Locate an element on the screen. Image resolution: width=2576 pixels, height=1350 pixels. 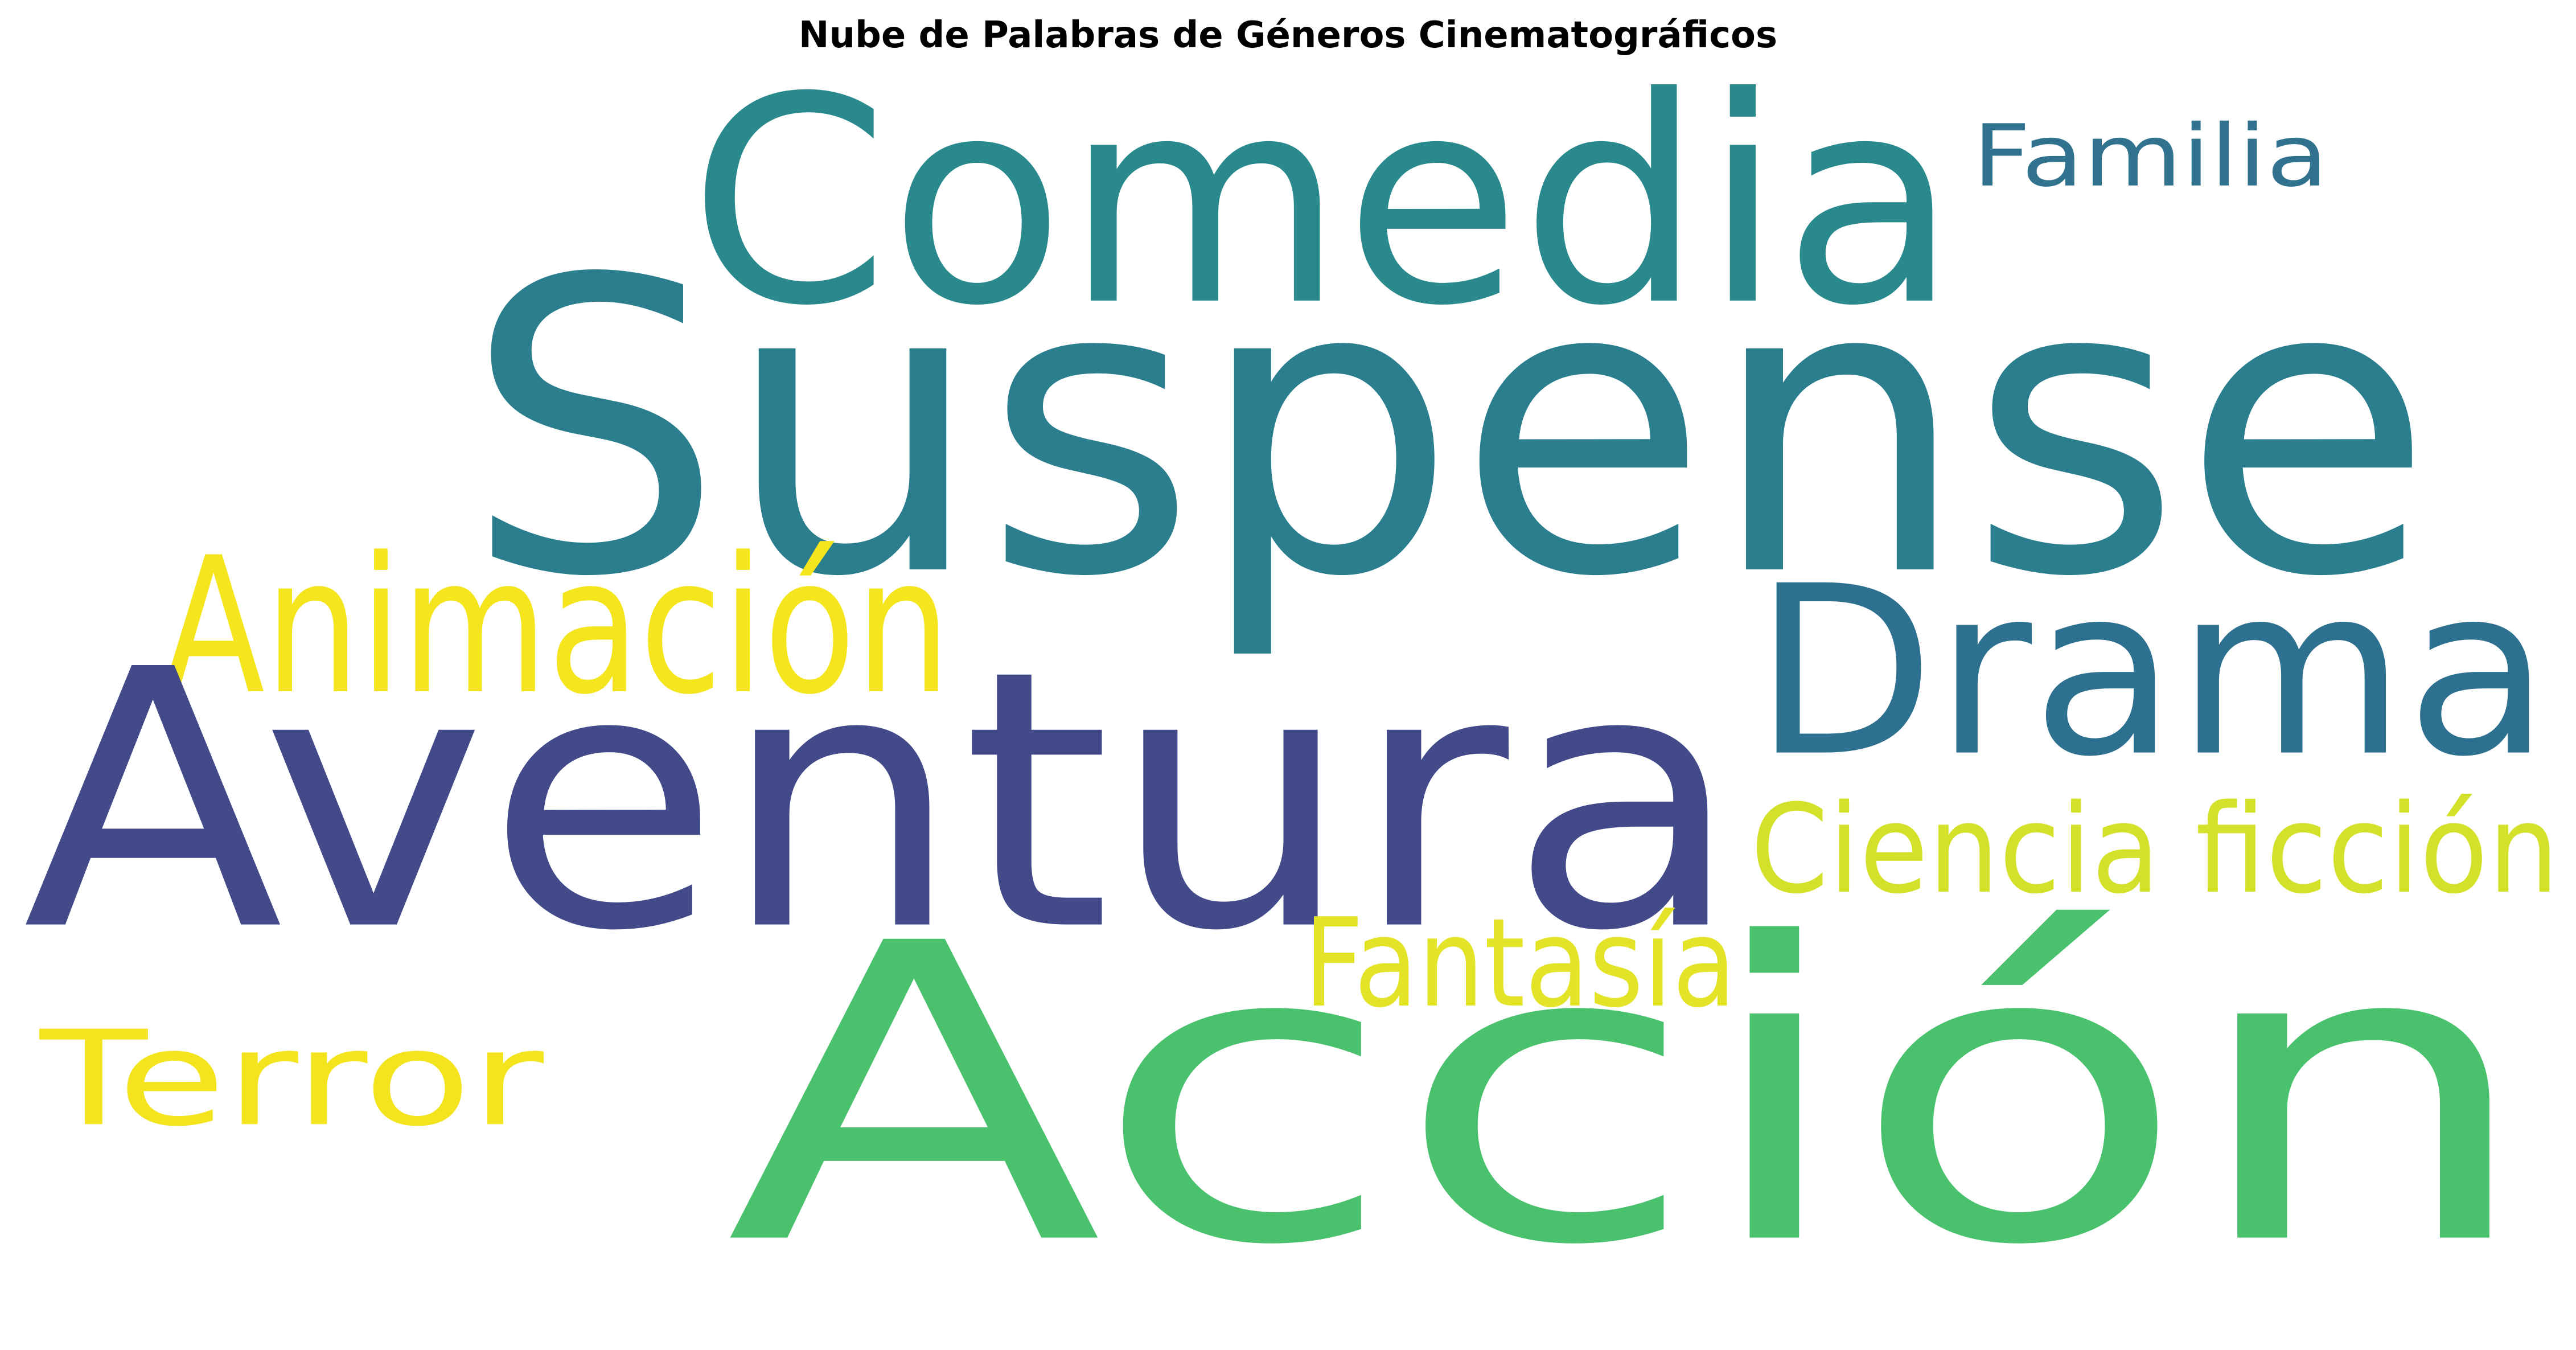
word-ciencia-ficcion: Ciencia ficción is located at coordinates (2155, 849).